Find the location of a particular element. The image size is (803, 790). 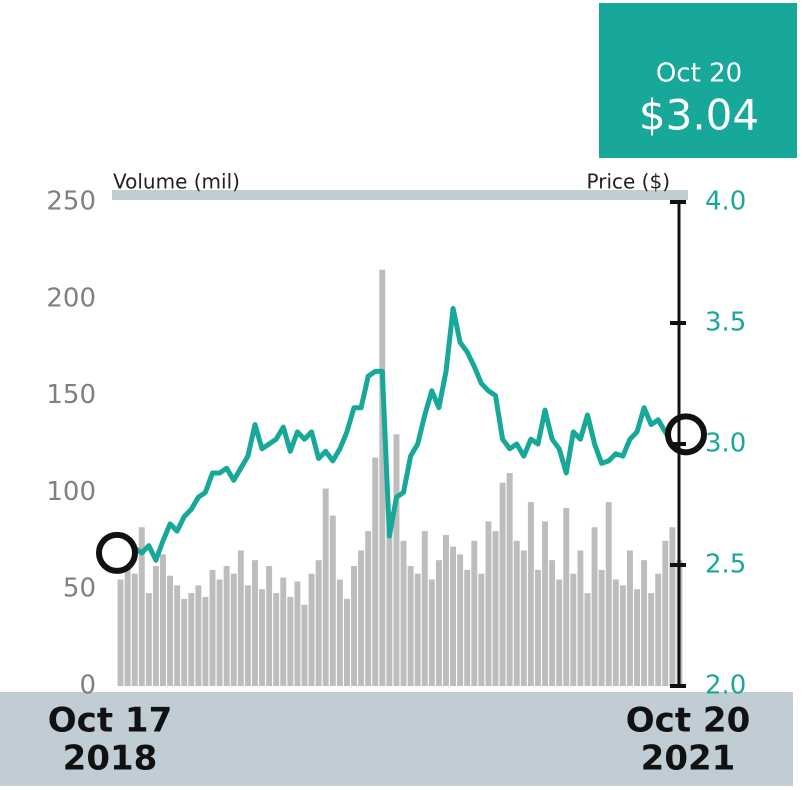

y-axis-label: Volume (mil) is located at coordinates (176, 182).